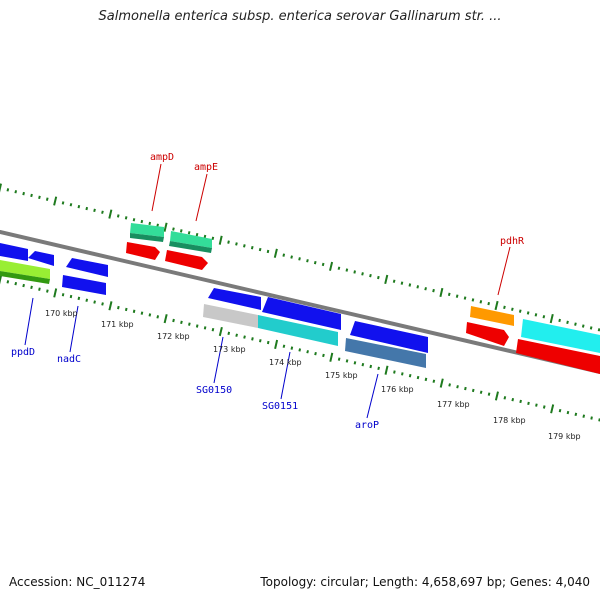  What do you see at coordinates (564, 436) in the screenshot?
I see `tick-label: 179 kbp` at bounding box center [564, 436].